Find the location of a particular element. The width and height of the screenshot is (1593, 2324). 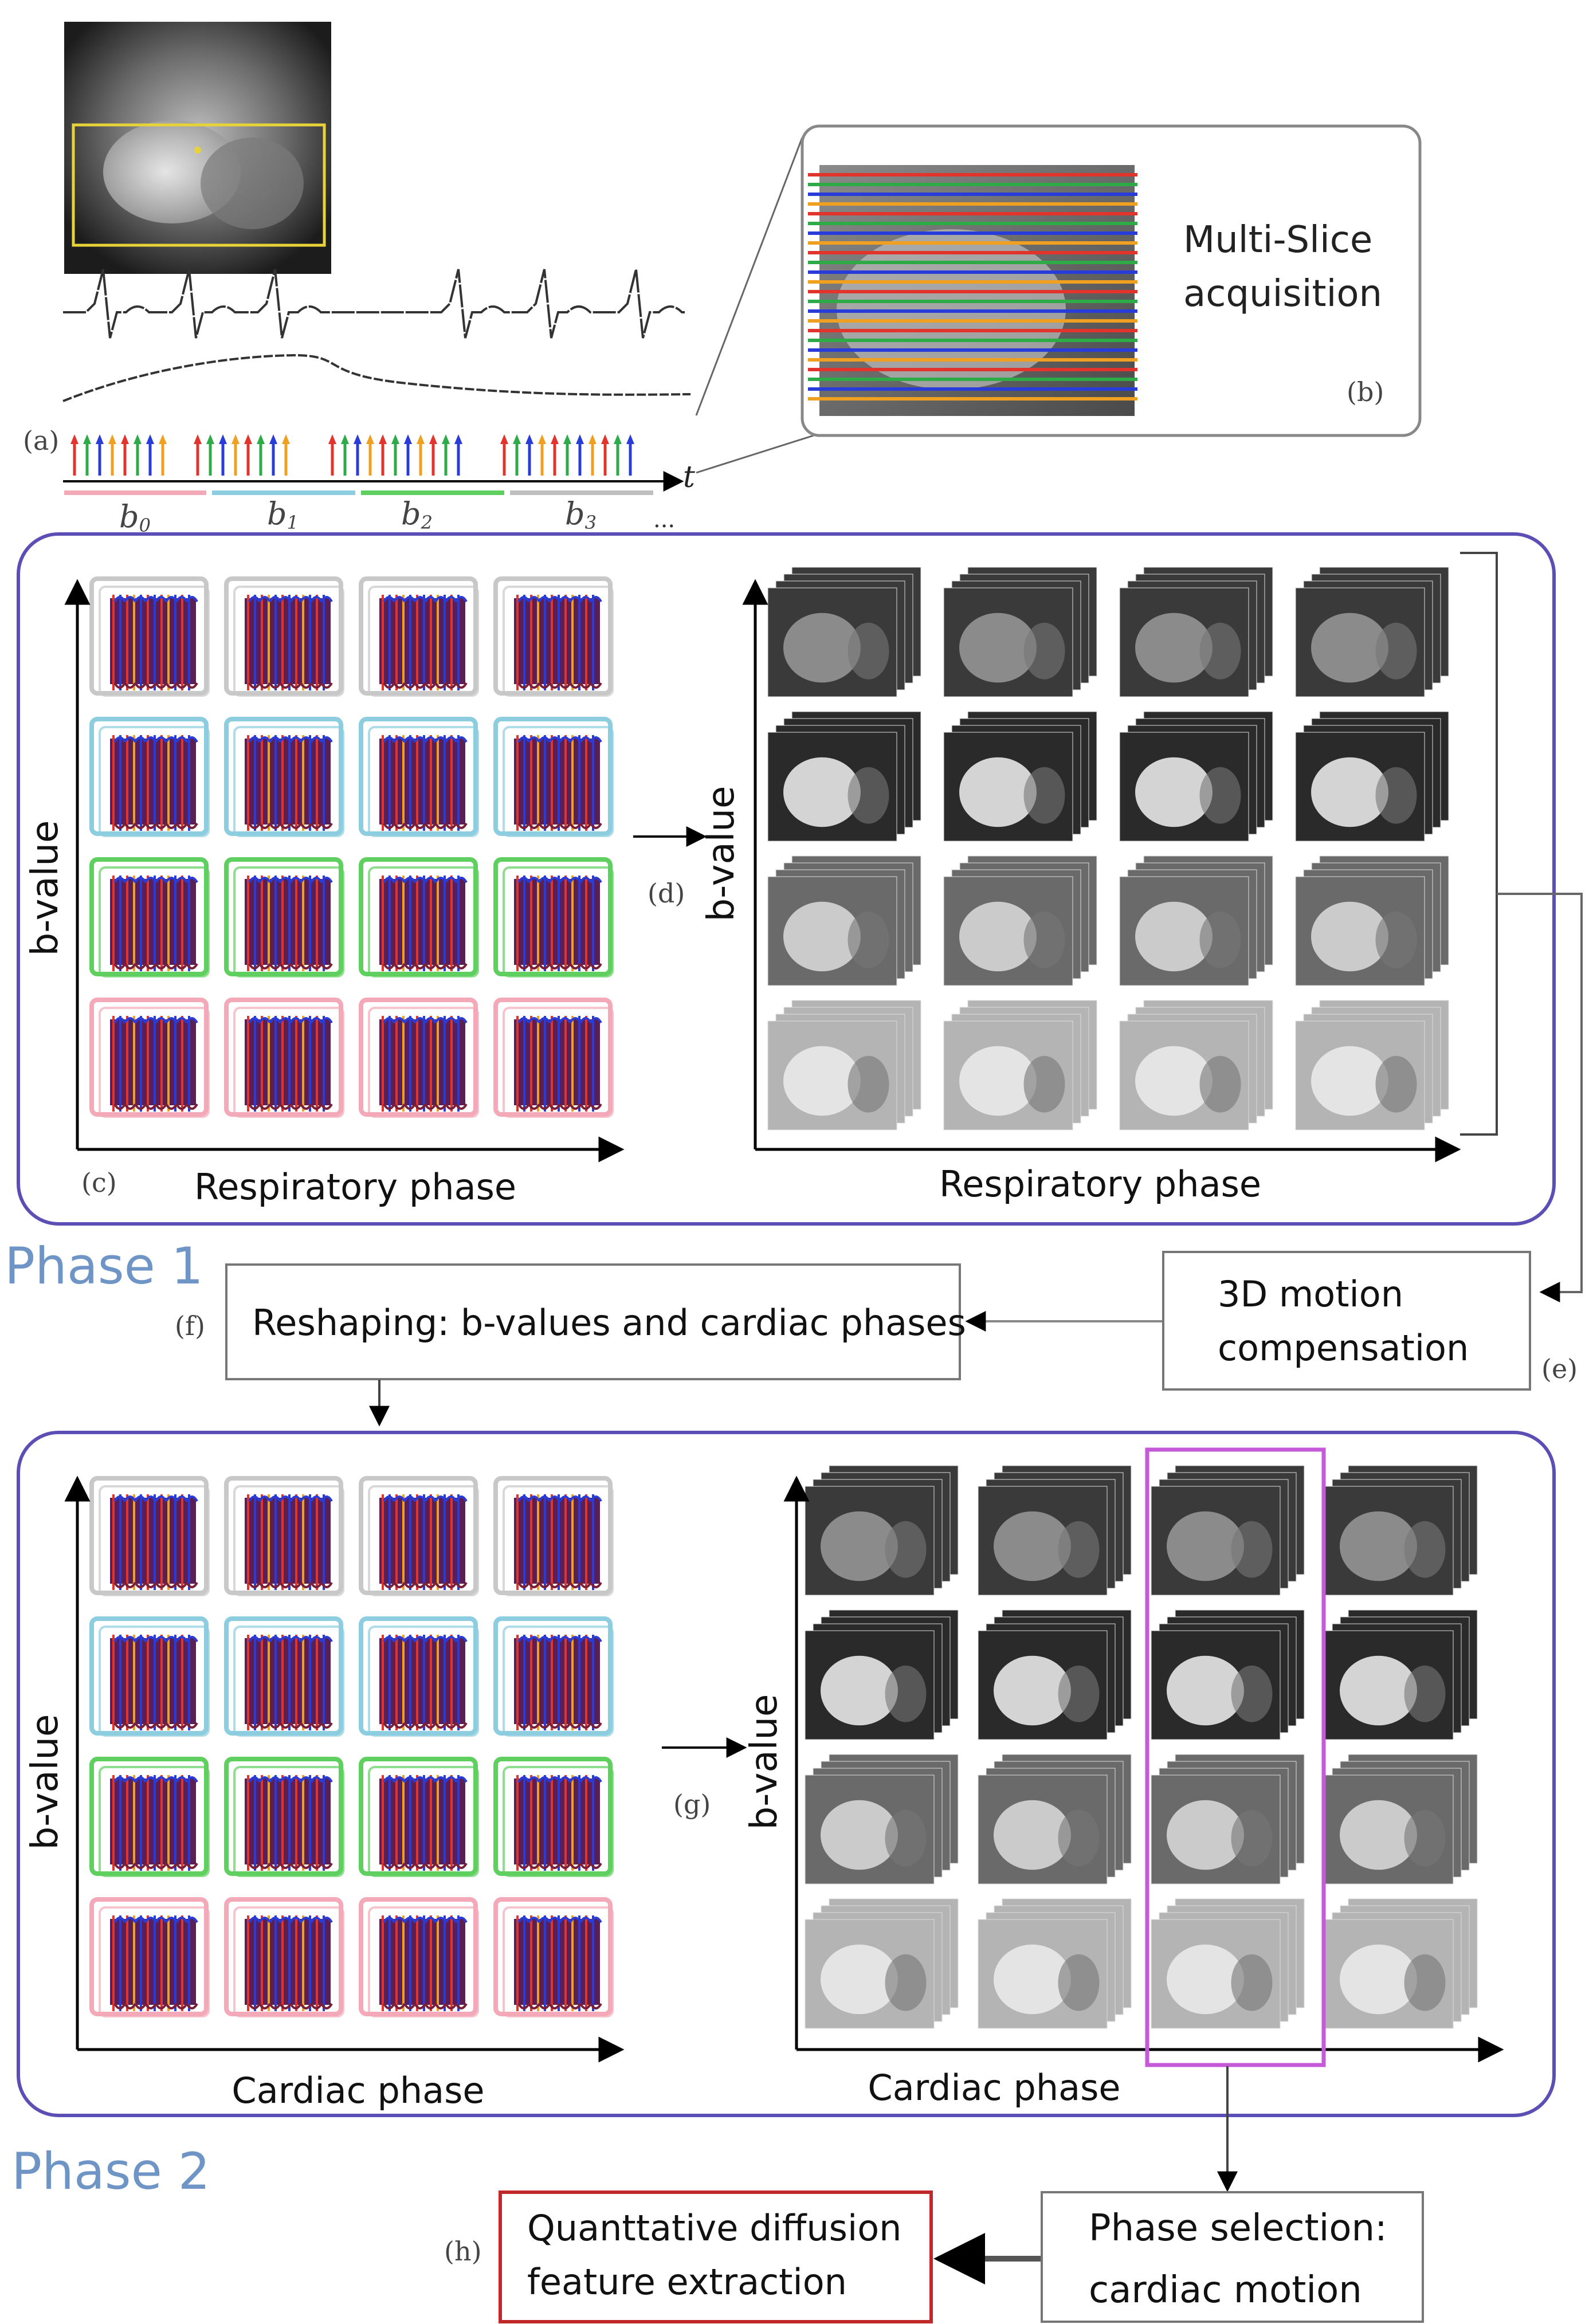

quant-diffusion-label: Quanttative diffusion feature extraction is located at coordinates (714, 2255).